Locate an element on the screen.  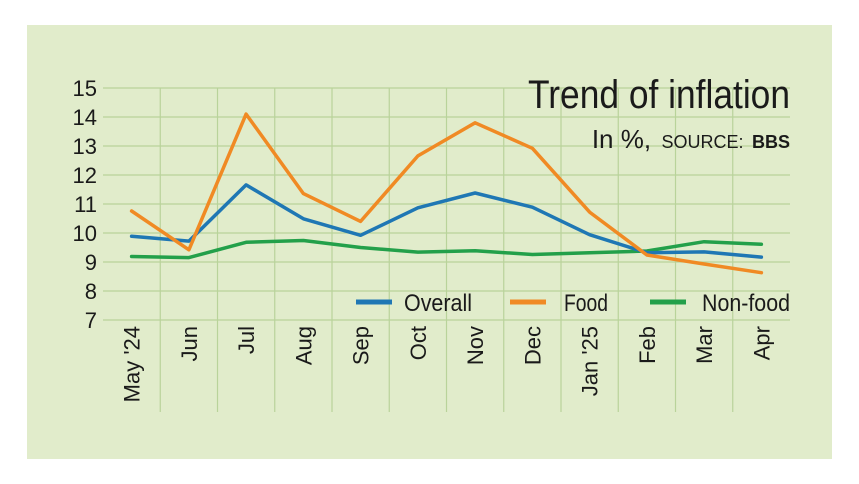
series-line-overall is located at coordinates (446, 221).